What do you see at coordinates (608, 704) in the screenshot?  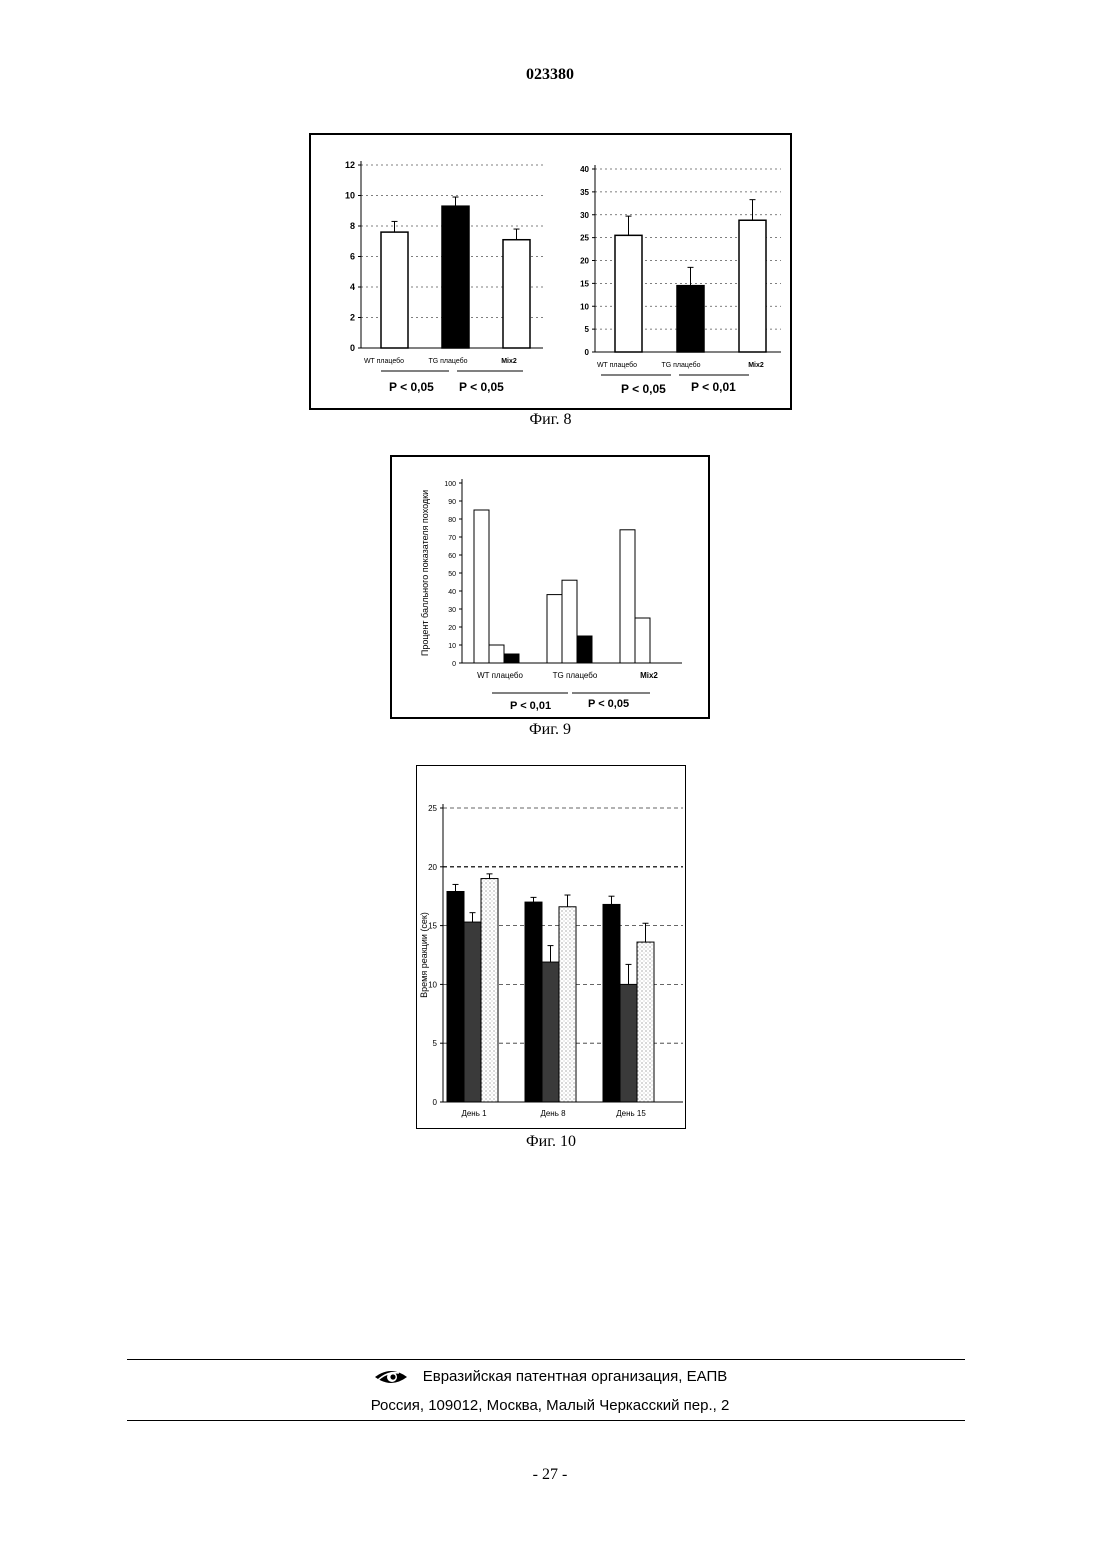 I see `fig9-p-label-2: P < 0,05` at bounding box center [608, 704].